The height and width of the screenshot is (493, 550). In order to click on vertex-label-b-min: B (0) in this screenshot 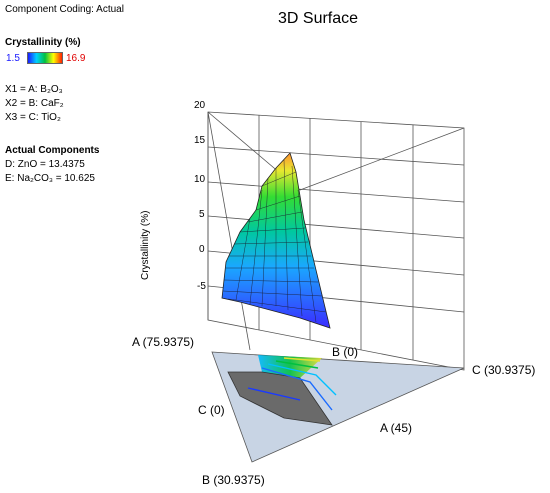, I will do `click(345, 352)`.